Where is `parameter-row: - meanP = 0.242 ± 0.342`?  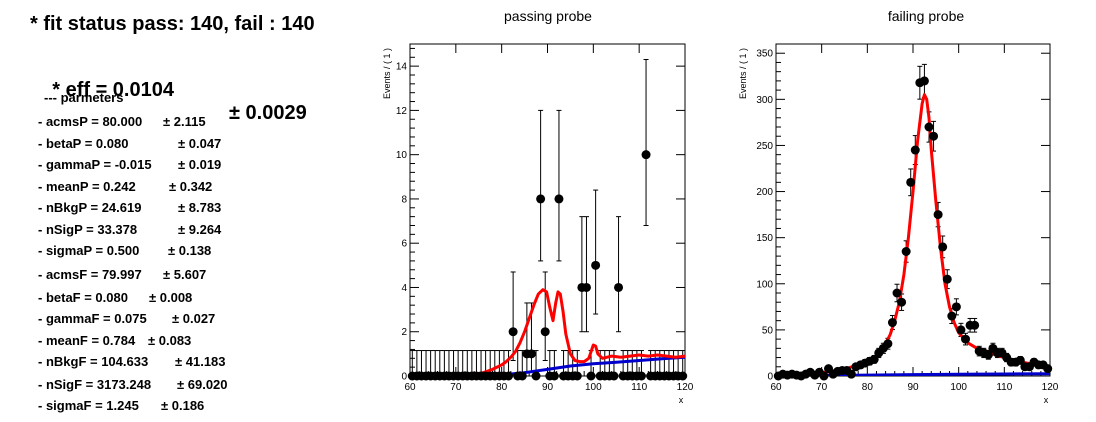
parameter-row: - meanP = 0.242 ± 0.342 is located at coordinates (125, 186).